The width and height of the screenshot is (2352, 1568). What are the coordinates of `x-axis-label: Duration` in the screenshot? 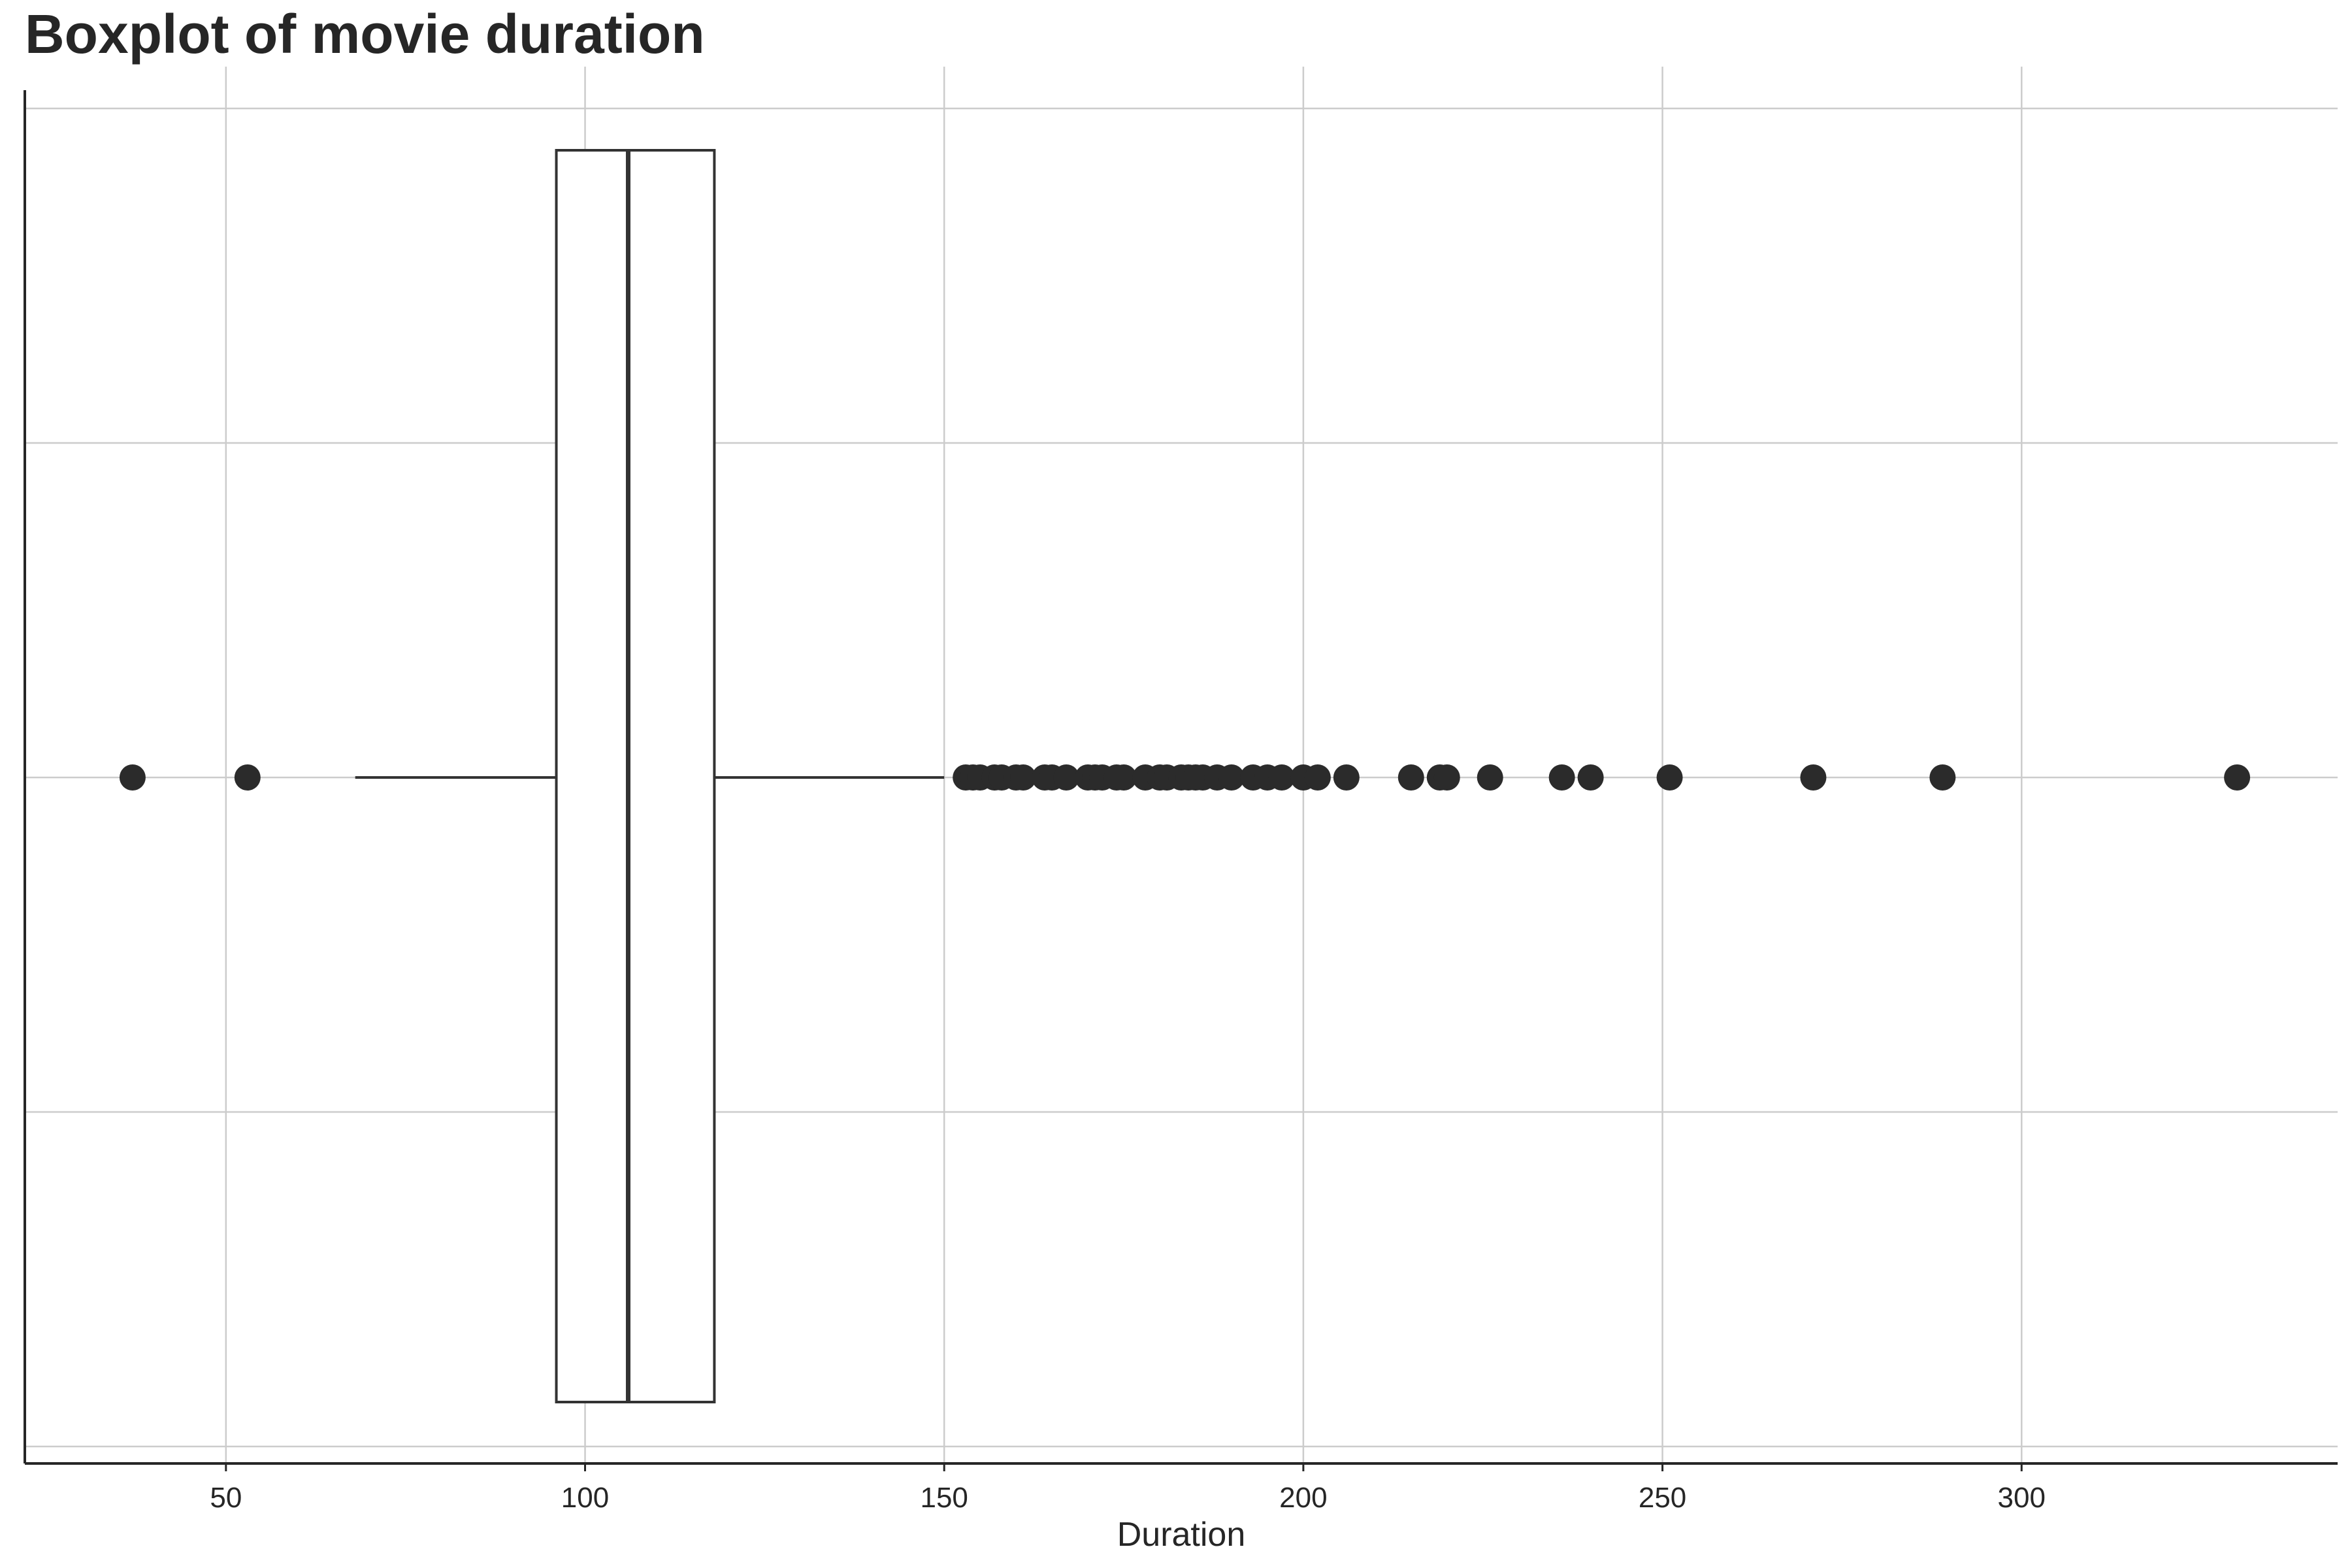 It's located at (1181, 1535).